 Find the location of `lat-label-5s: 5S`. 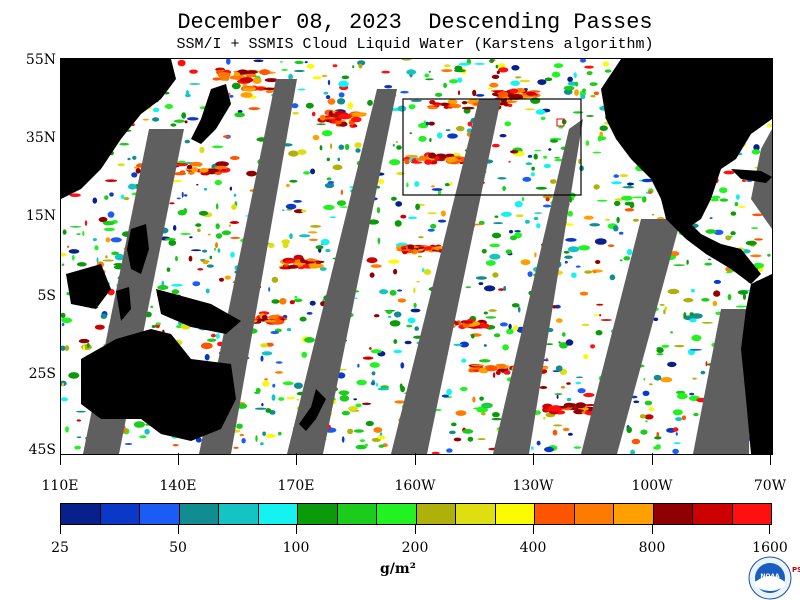

lat-label-5s: 5S is located at coordinates (47, 296).